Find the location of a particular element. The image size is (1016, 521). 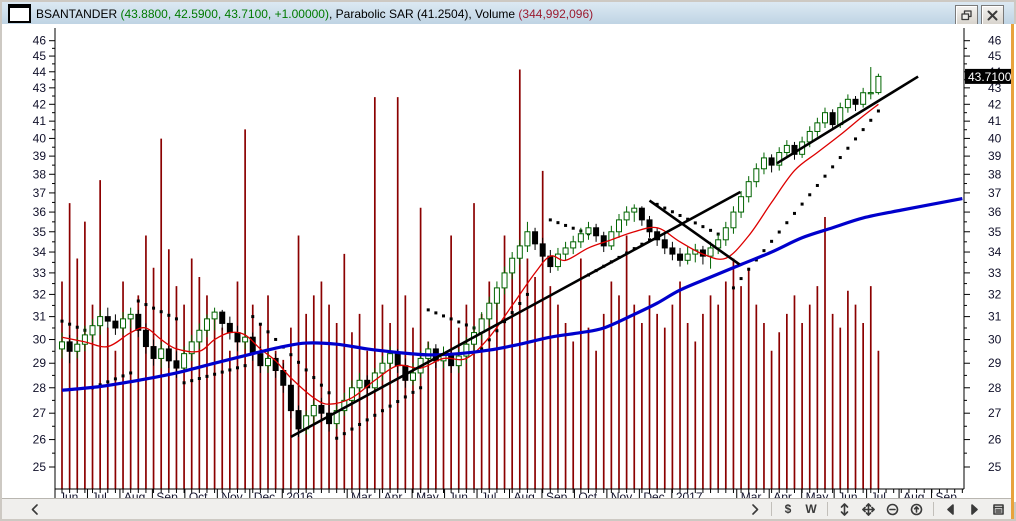

fit-vertical-icon is located at coordinates (844, 509).